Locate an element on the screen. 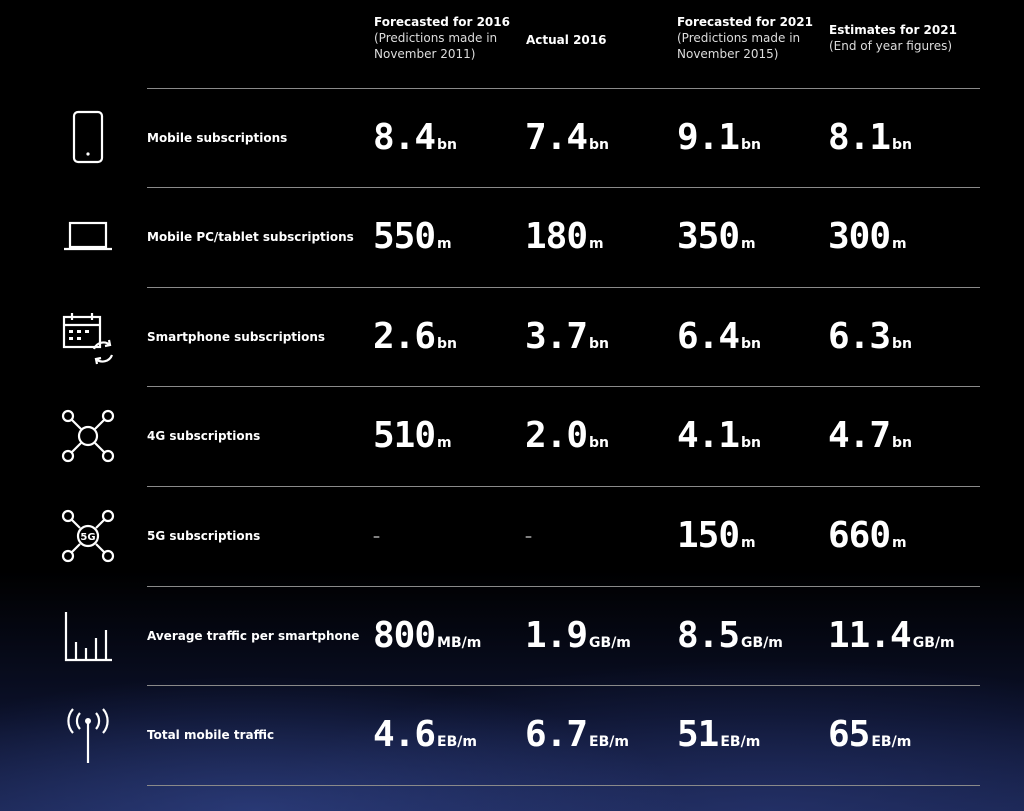 Image resolution: width=1024 pixels, height=811 pixels. value-cell: 6.3 bn is located at coordinates (870, 336).